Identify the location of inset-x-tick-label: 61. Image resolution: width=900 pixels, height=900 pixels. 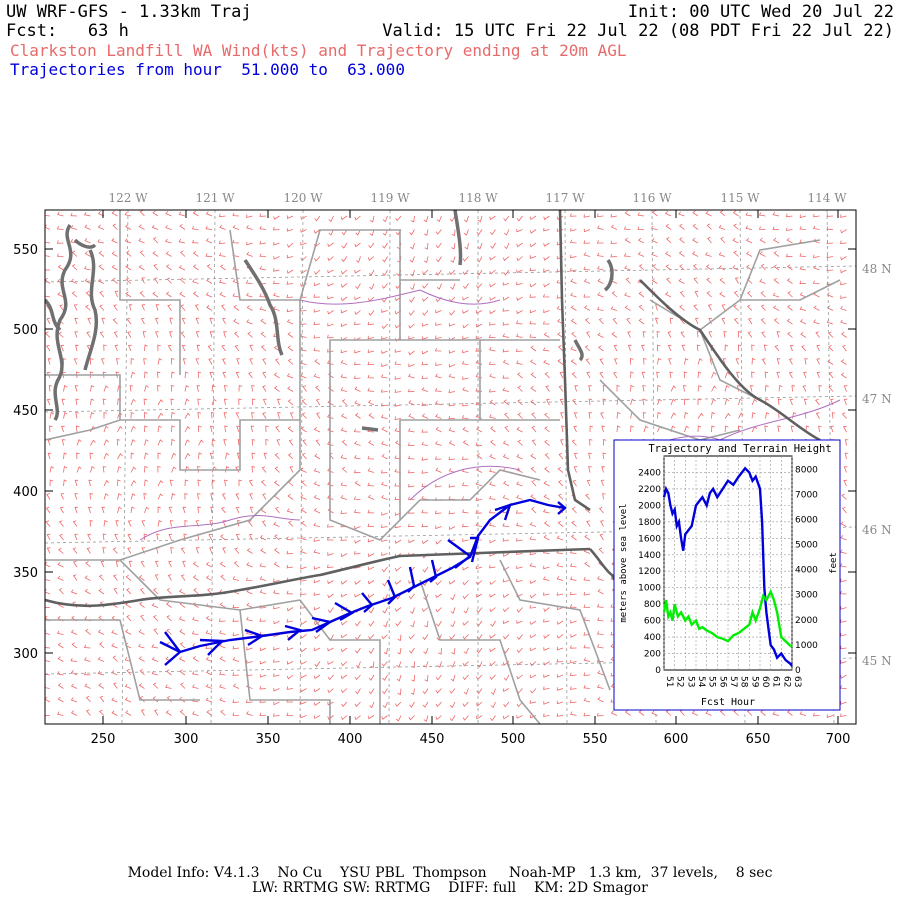
(776, 681).